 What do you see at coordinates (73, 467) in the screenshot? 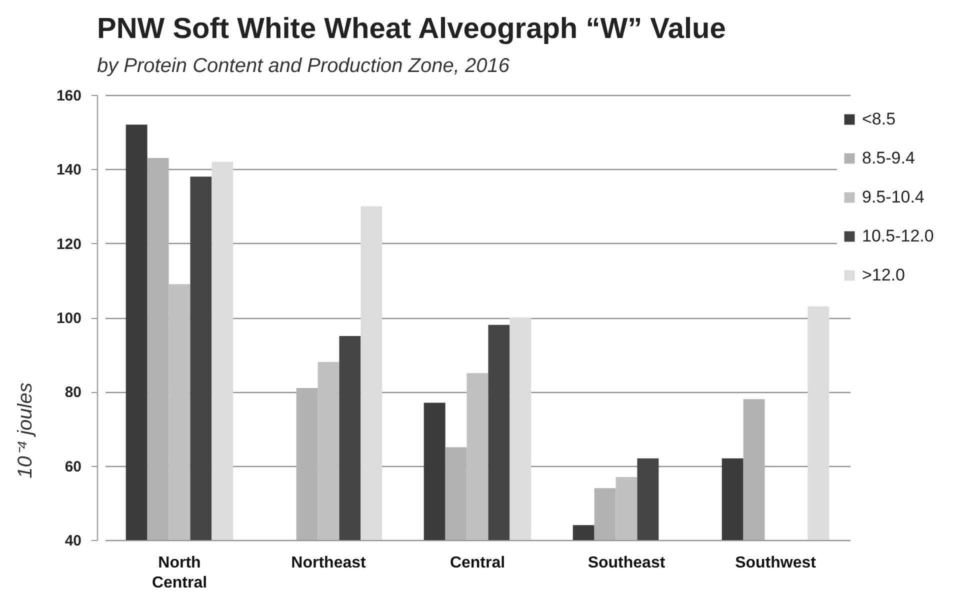
I see `y-tick-label: 60` at bounding box center [73, 467].